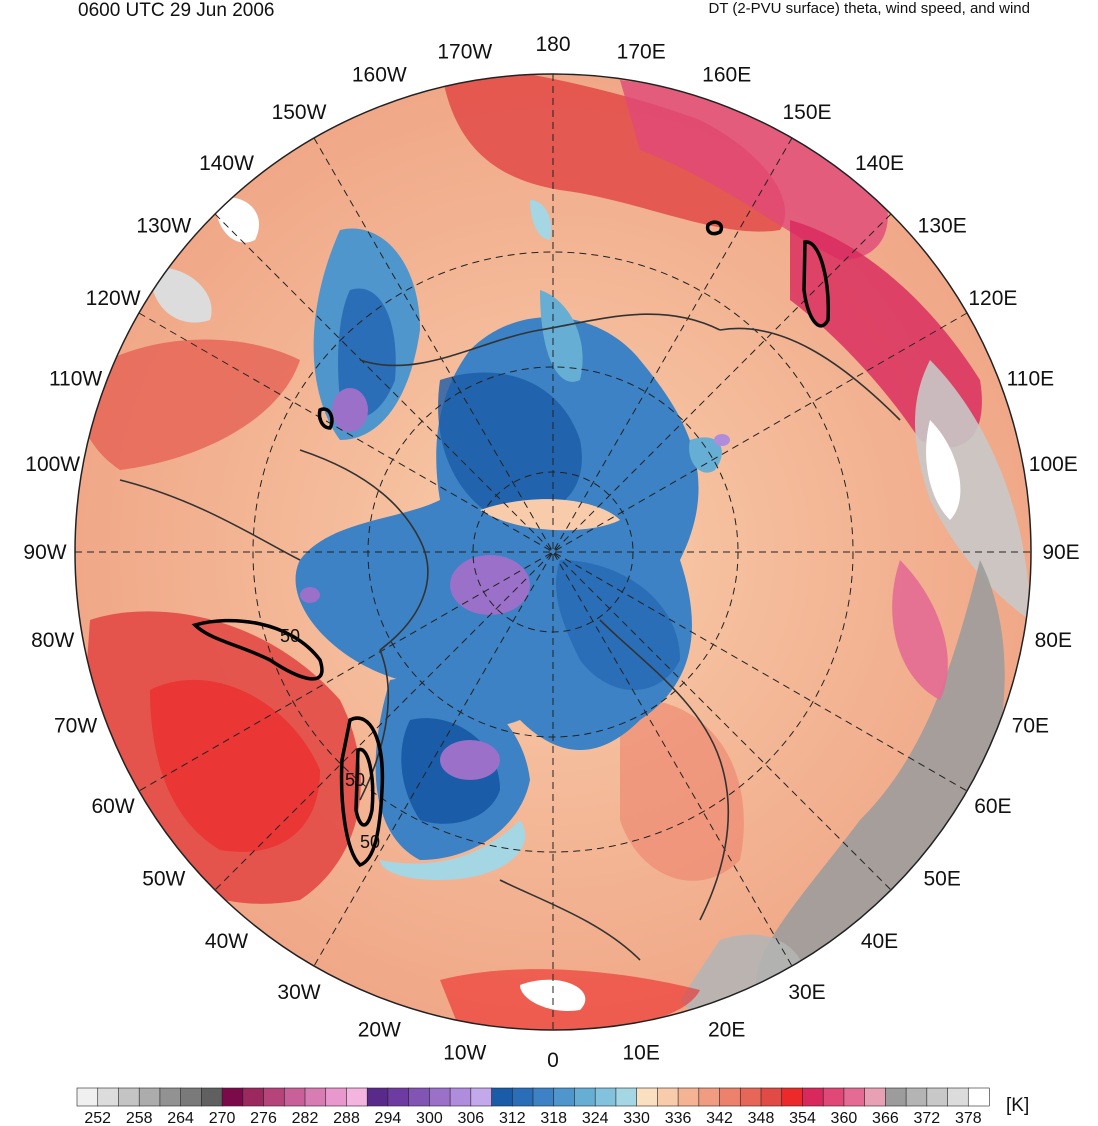 This screenshot has width=1098, height=1126. Describe the element at coordinates (553, 1060) in the screenshot. I see `longitude-label: 0` at that location.